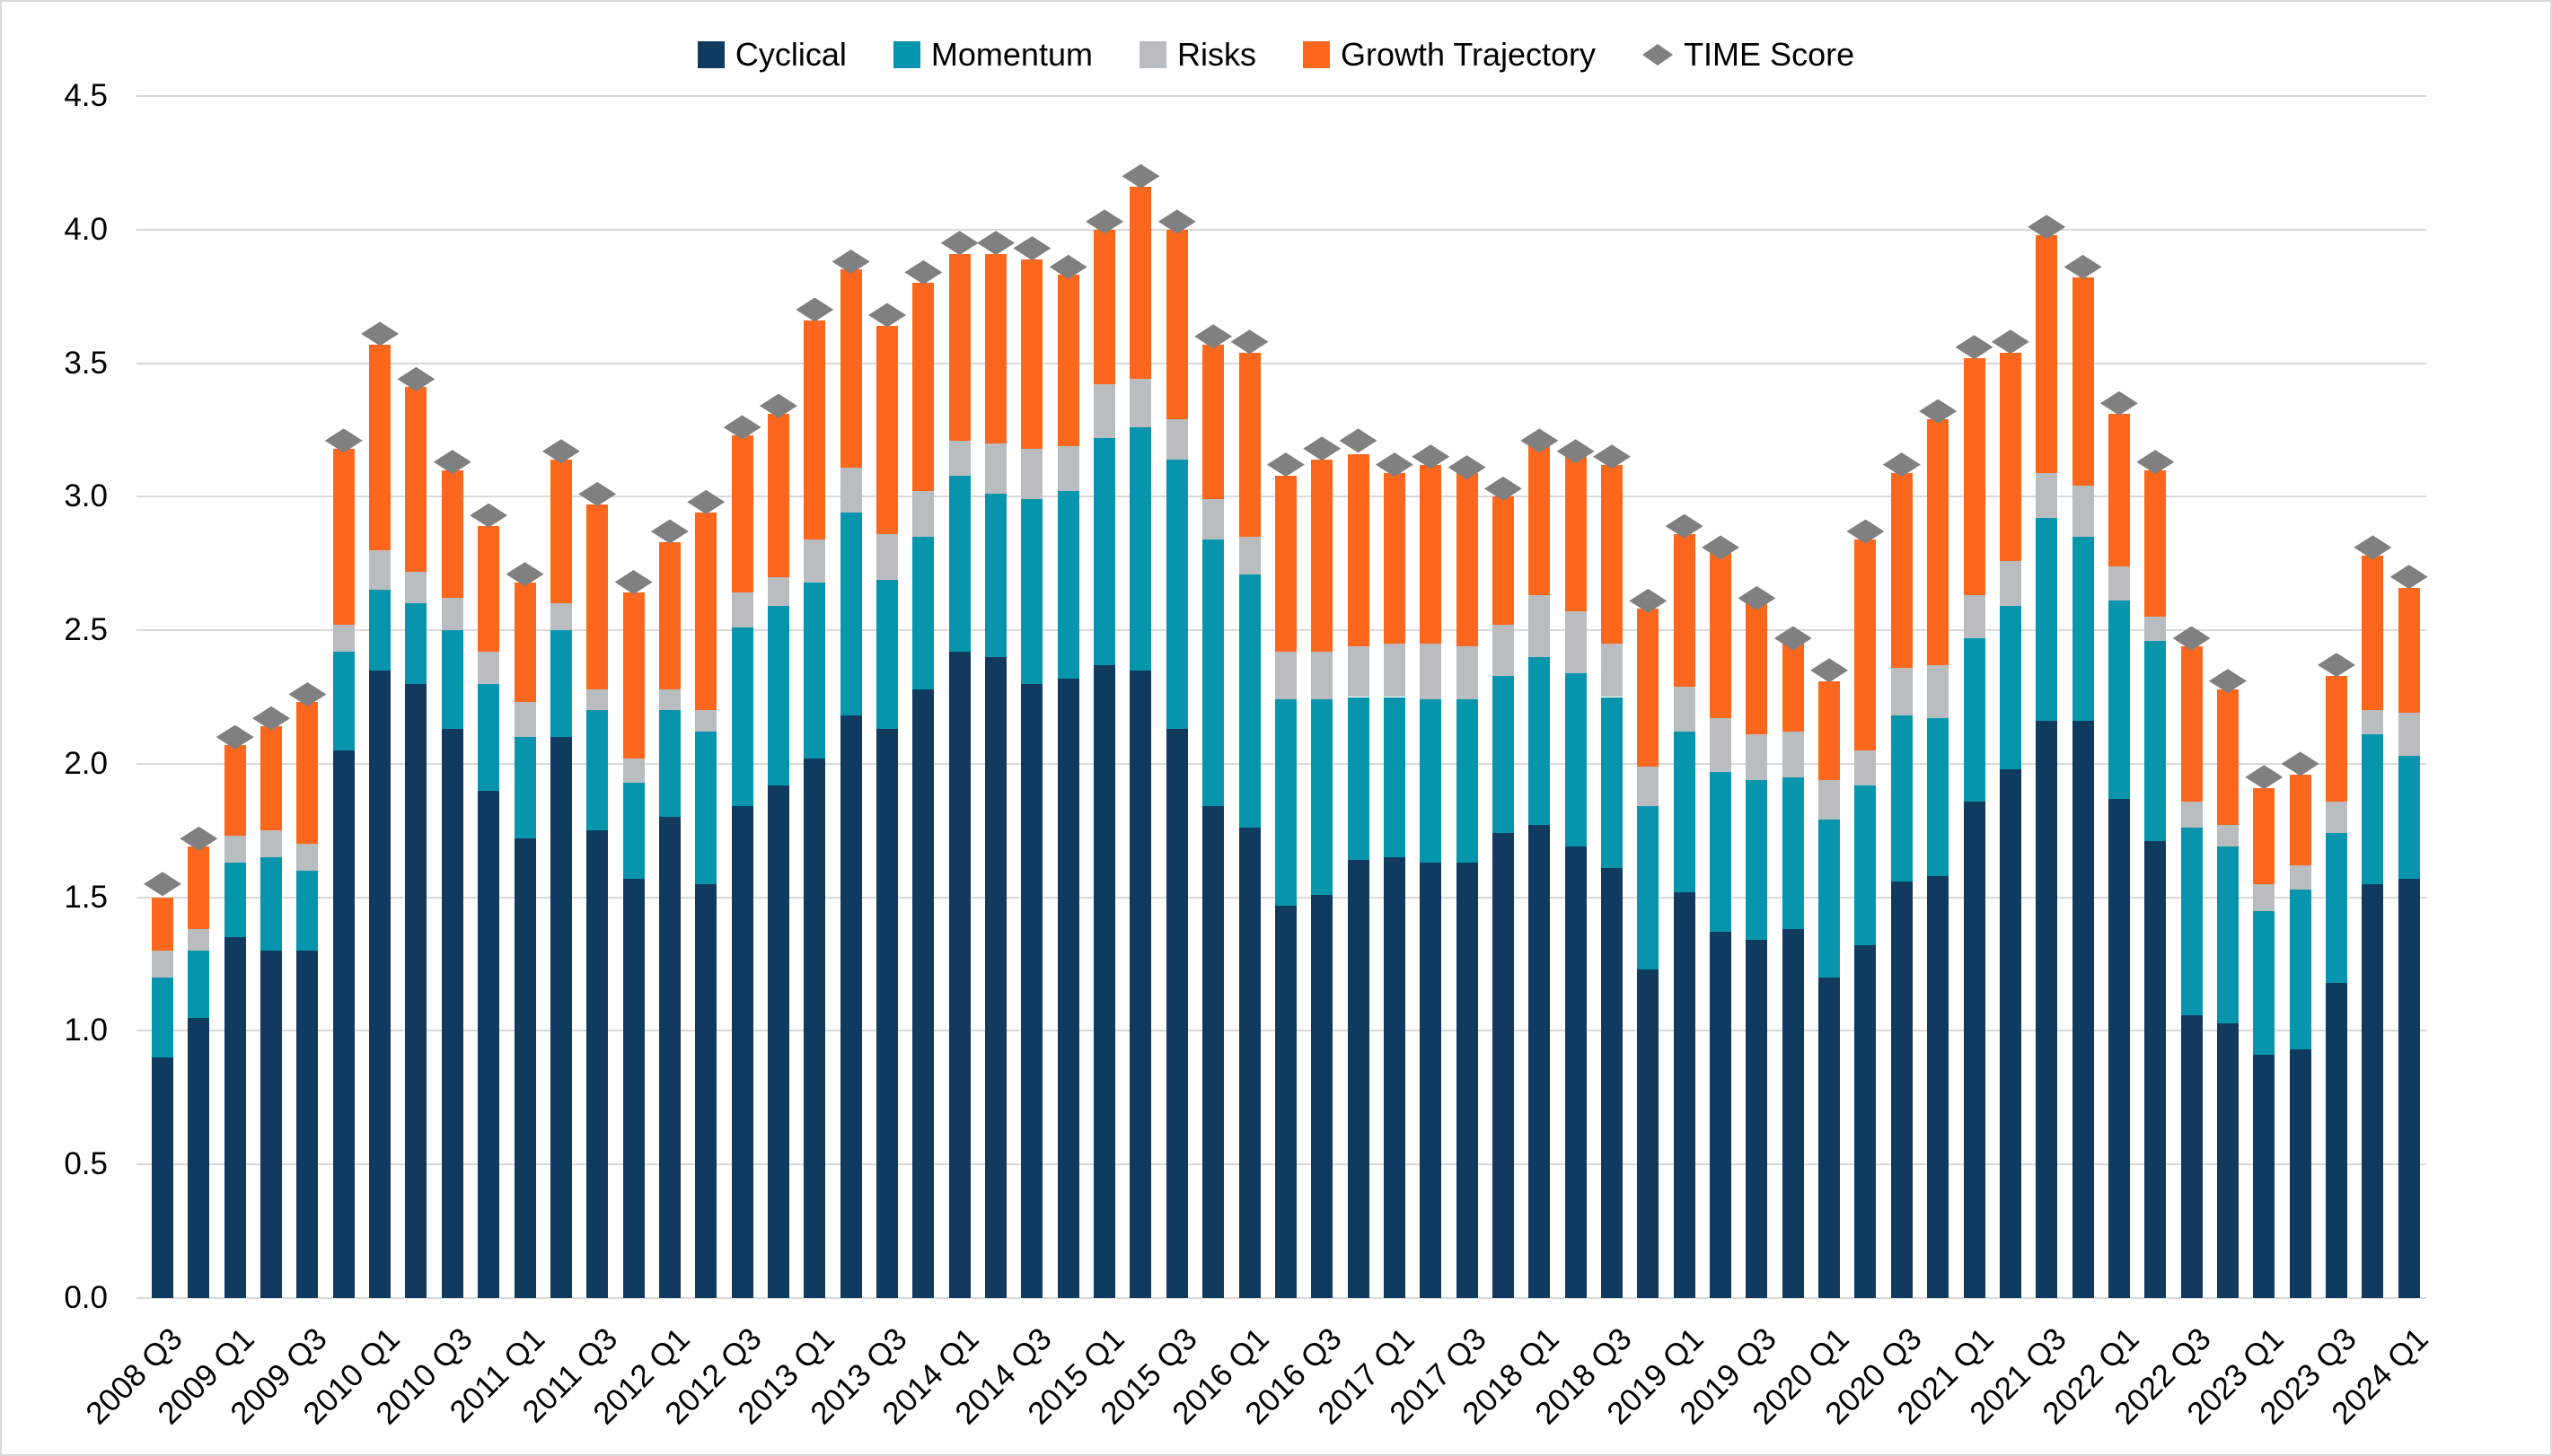 Image resolution: width=2552 pixels, height=1456 pixels. Describe the element at coordinates (86, 229) in the screenshot. I see `y-axis-tick-label: 4.0` at that location.